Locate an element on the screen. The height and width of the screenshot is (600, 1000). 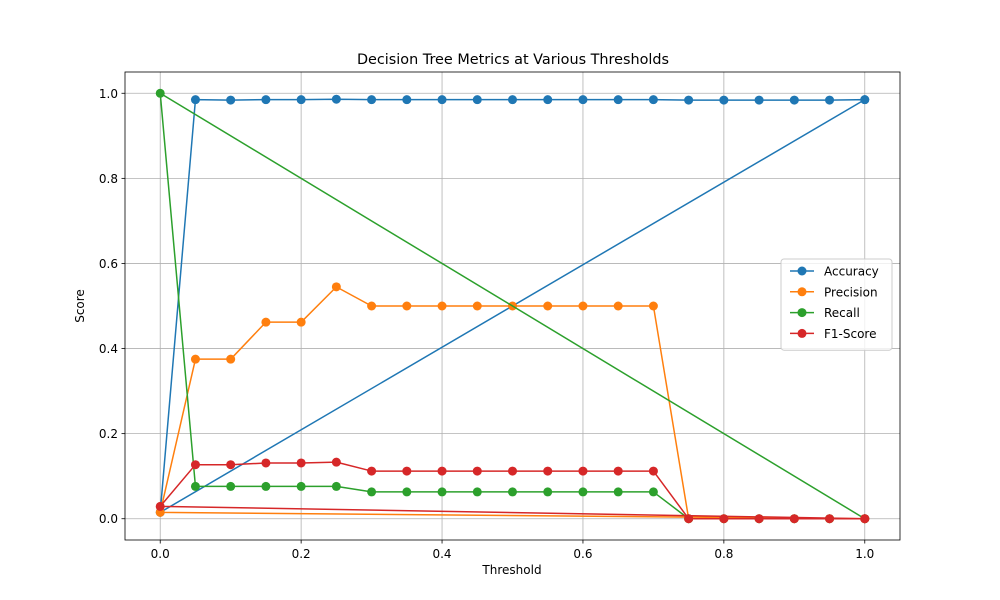
legend-entry-recall: Recall is located at coordinates (825, 313).